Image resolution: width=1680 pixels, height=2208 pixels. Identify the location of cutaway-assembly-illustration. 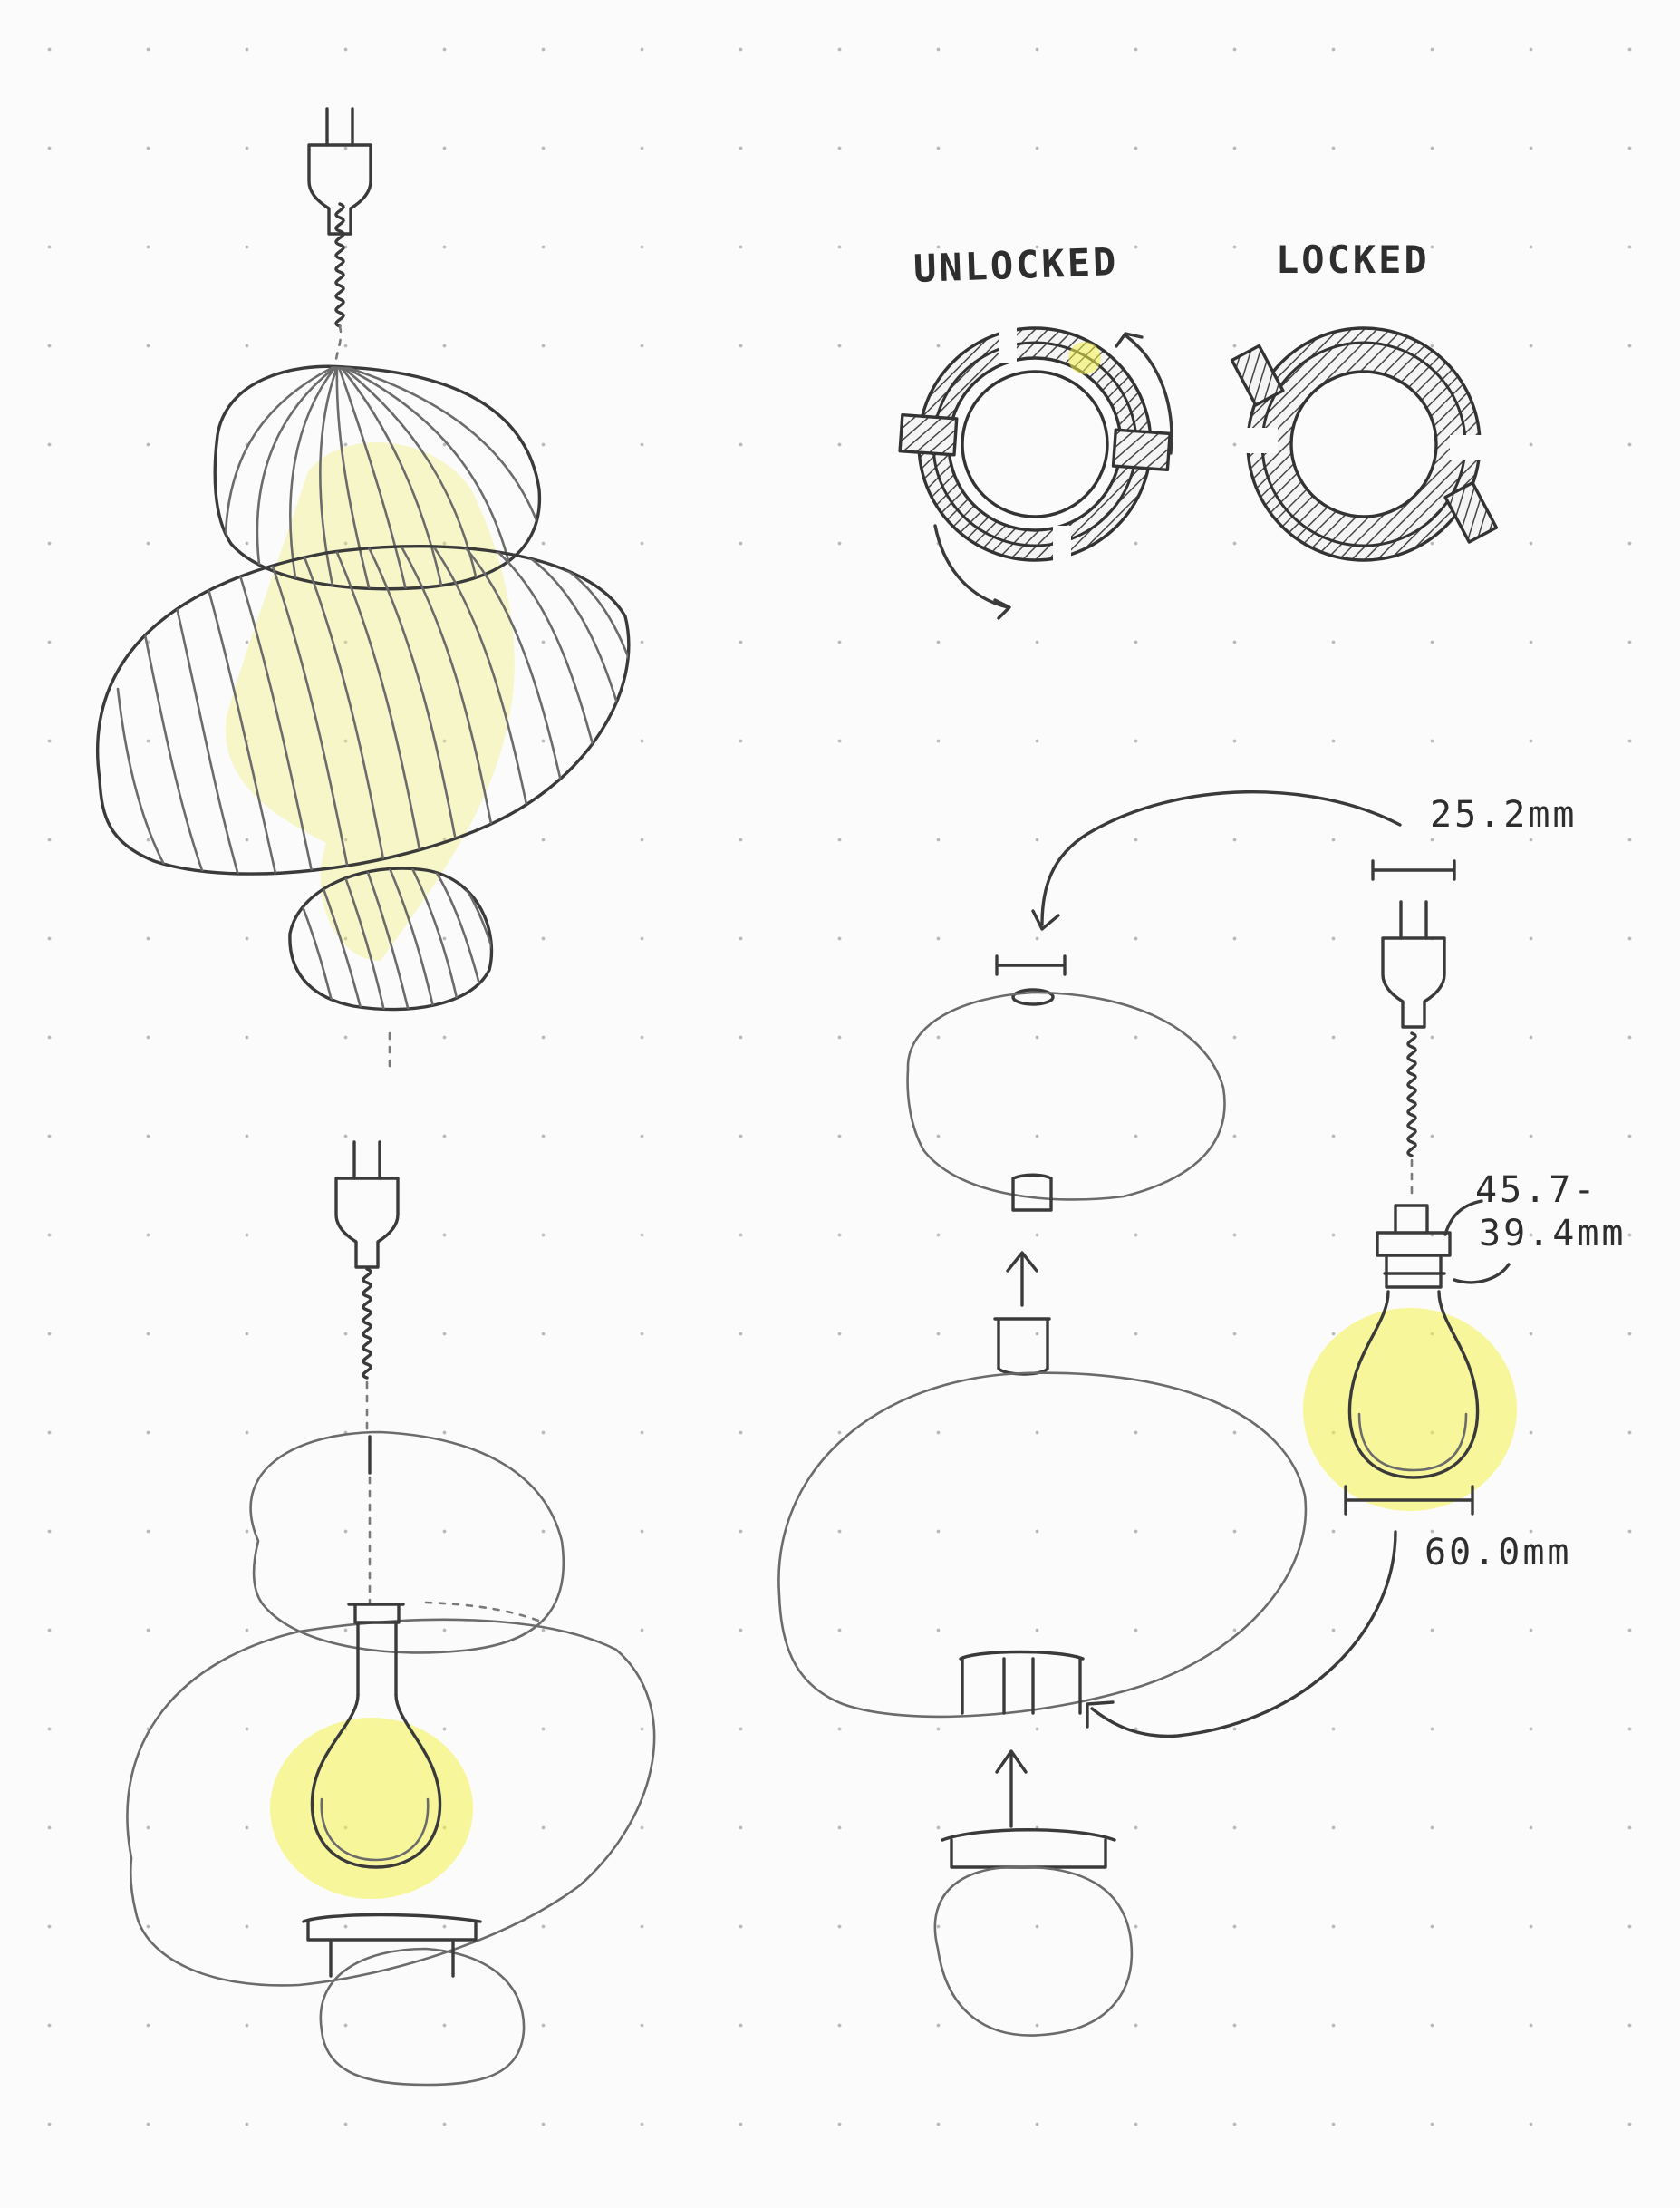
(391, 1613).